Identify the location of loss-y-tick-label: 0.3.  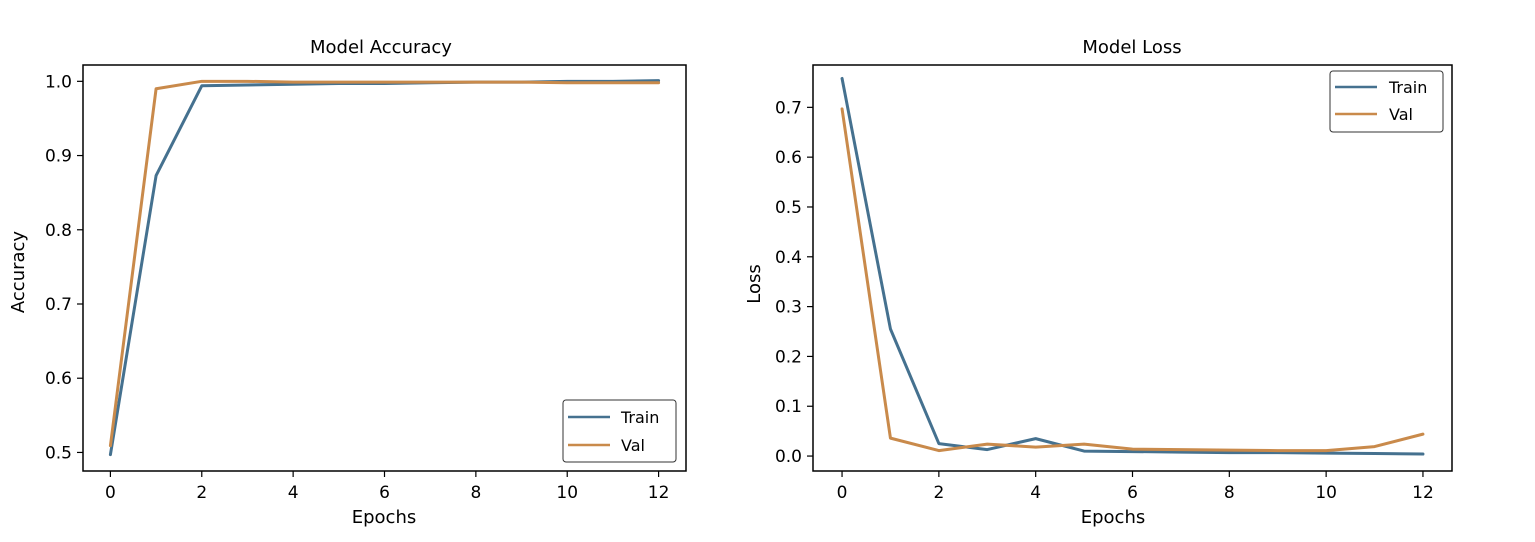
(788, 308).